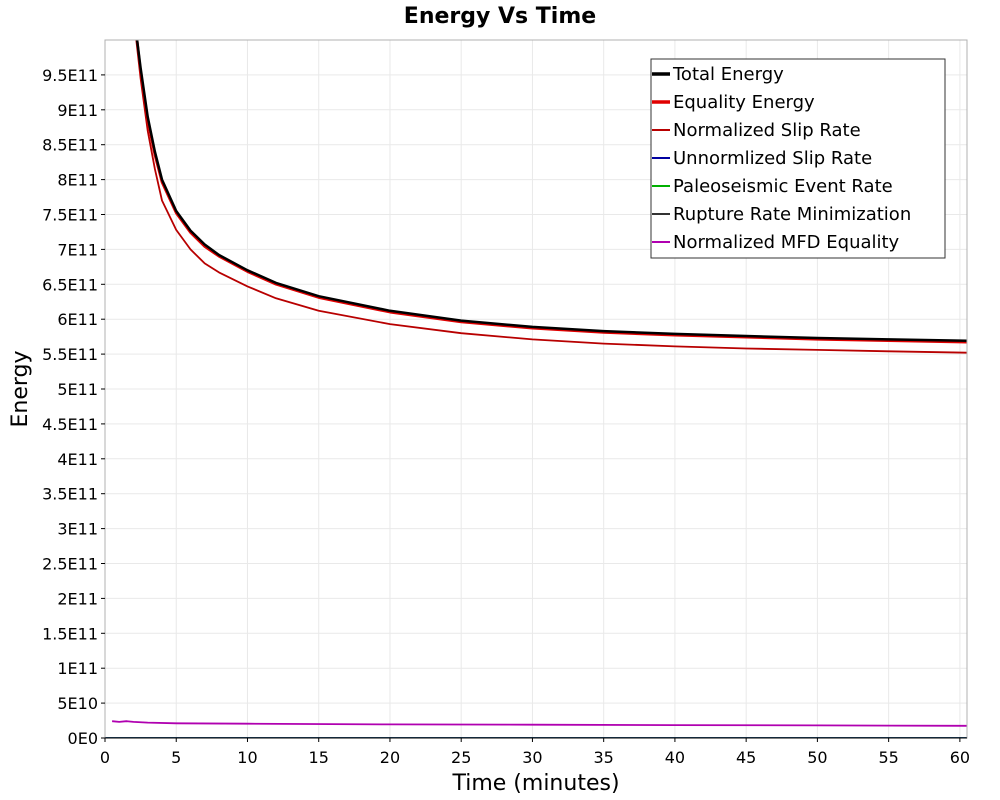  I want to click on x-tick-label: 25, so click(461, 757).